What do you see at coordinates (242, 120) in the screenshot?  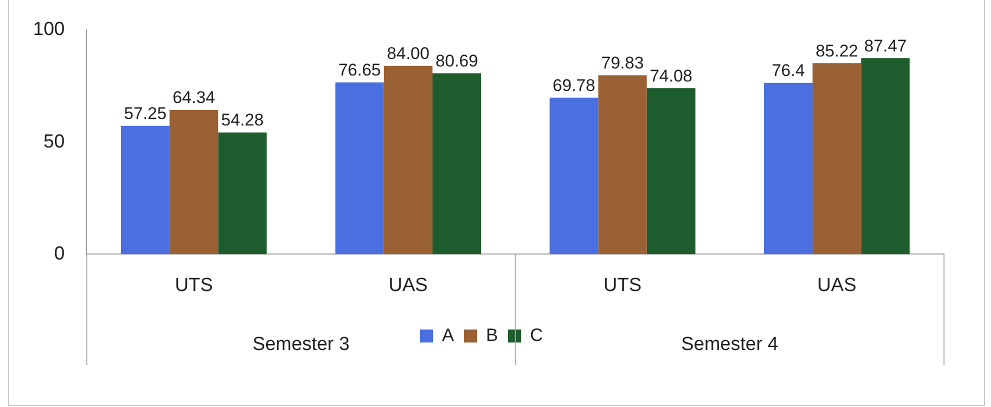 I see `data-label: 54.28` at bounding box center [242, 120].